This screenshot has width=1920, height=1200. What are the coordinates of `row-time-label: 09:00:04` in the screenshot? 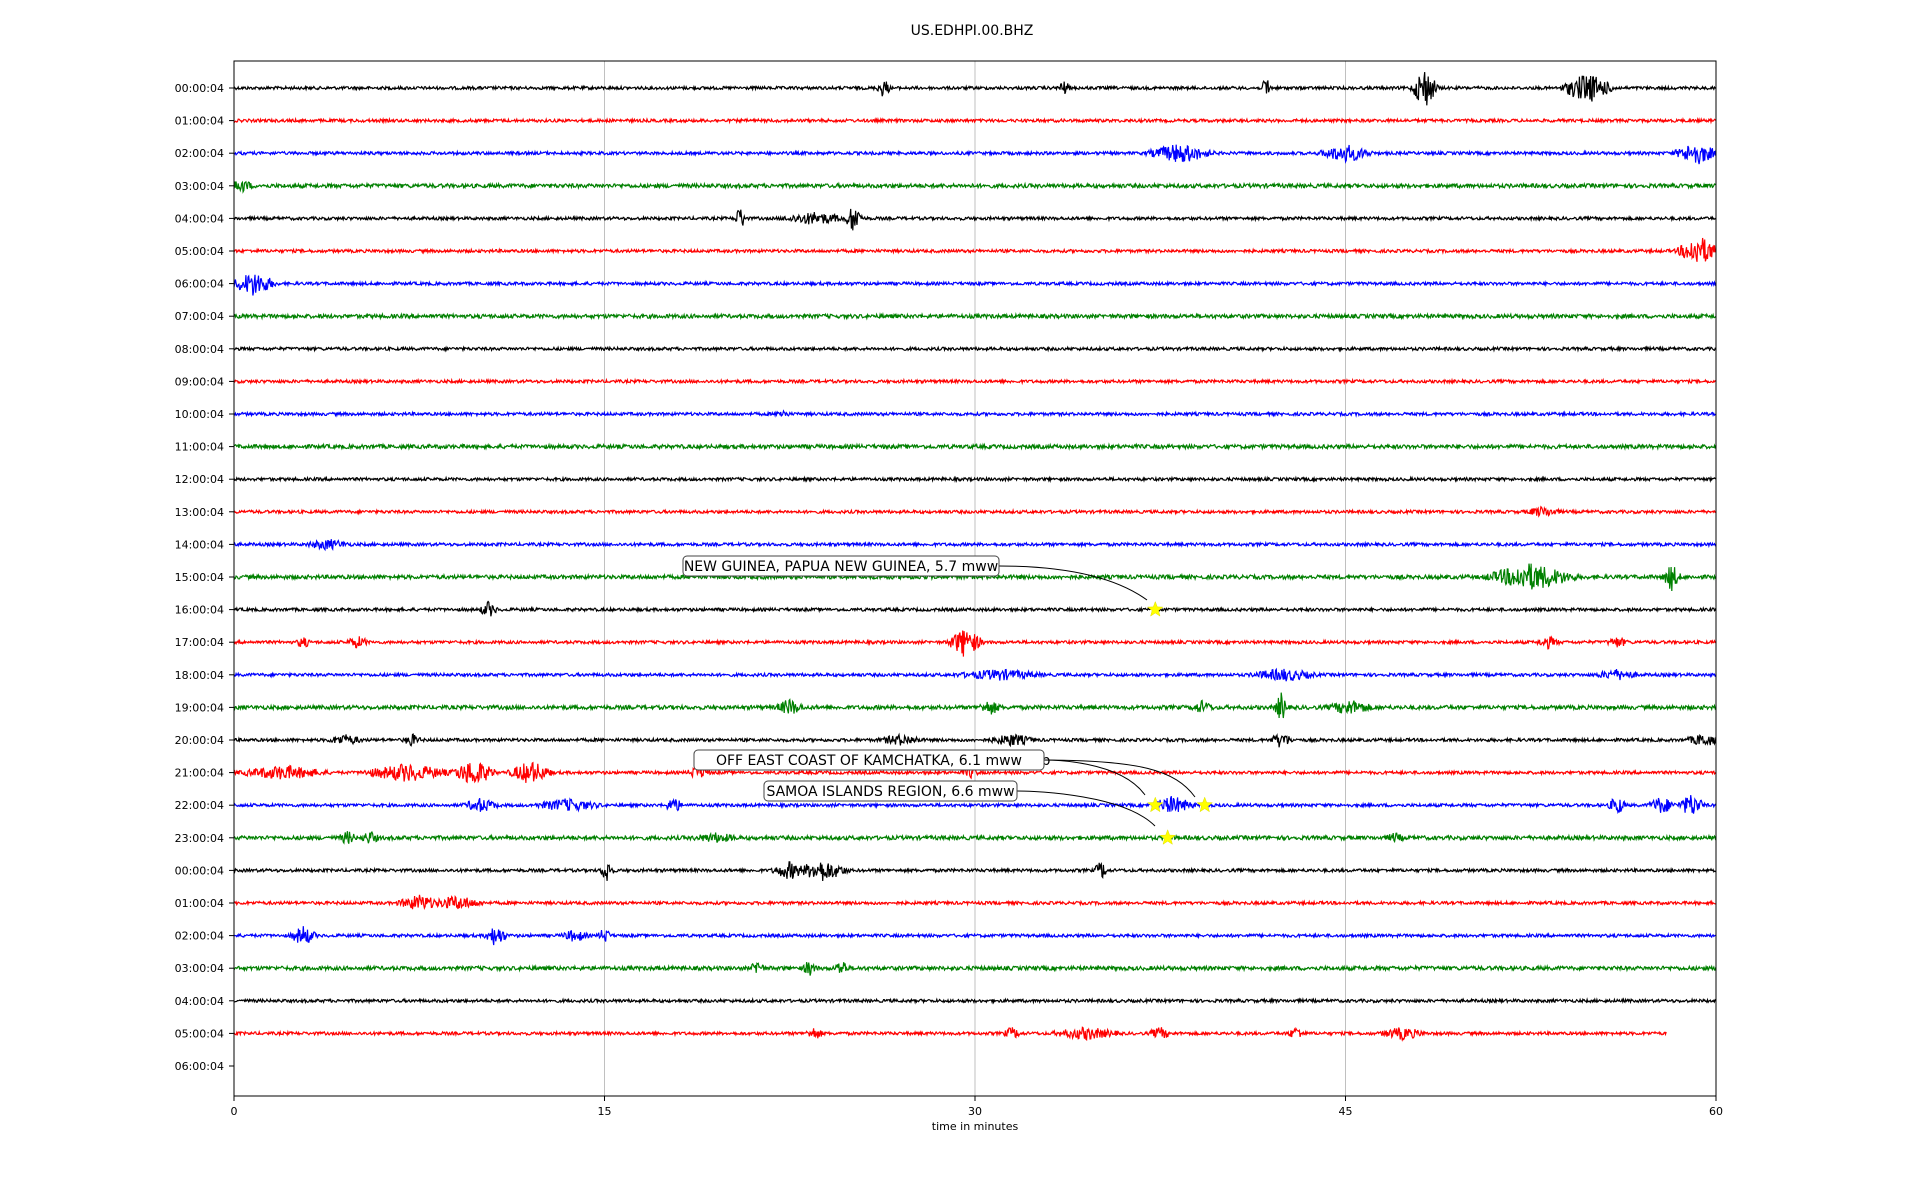 It's located at (199, 381).